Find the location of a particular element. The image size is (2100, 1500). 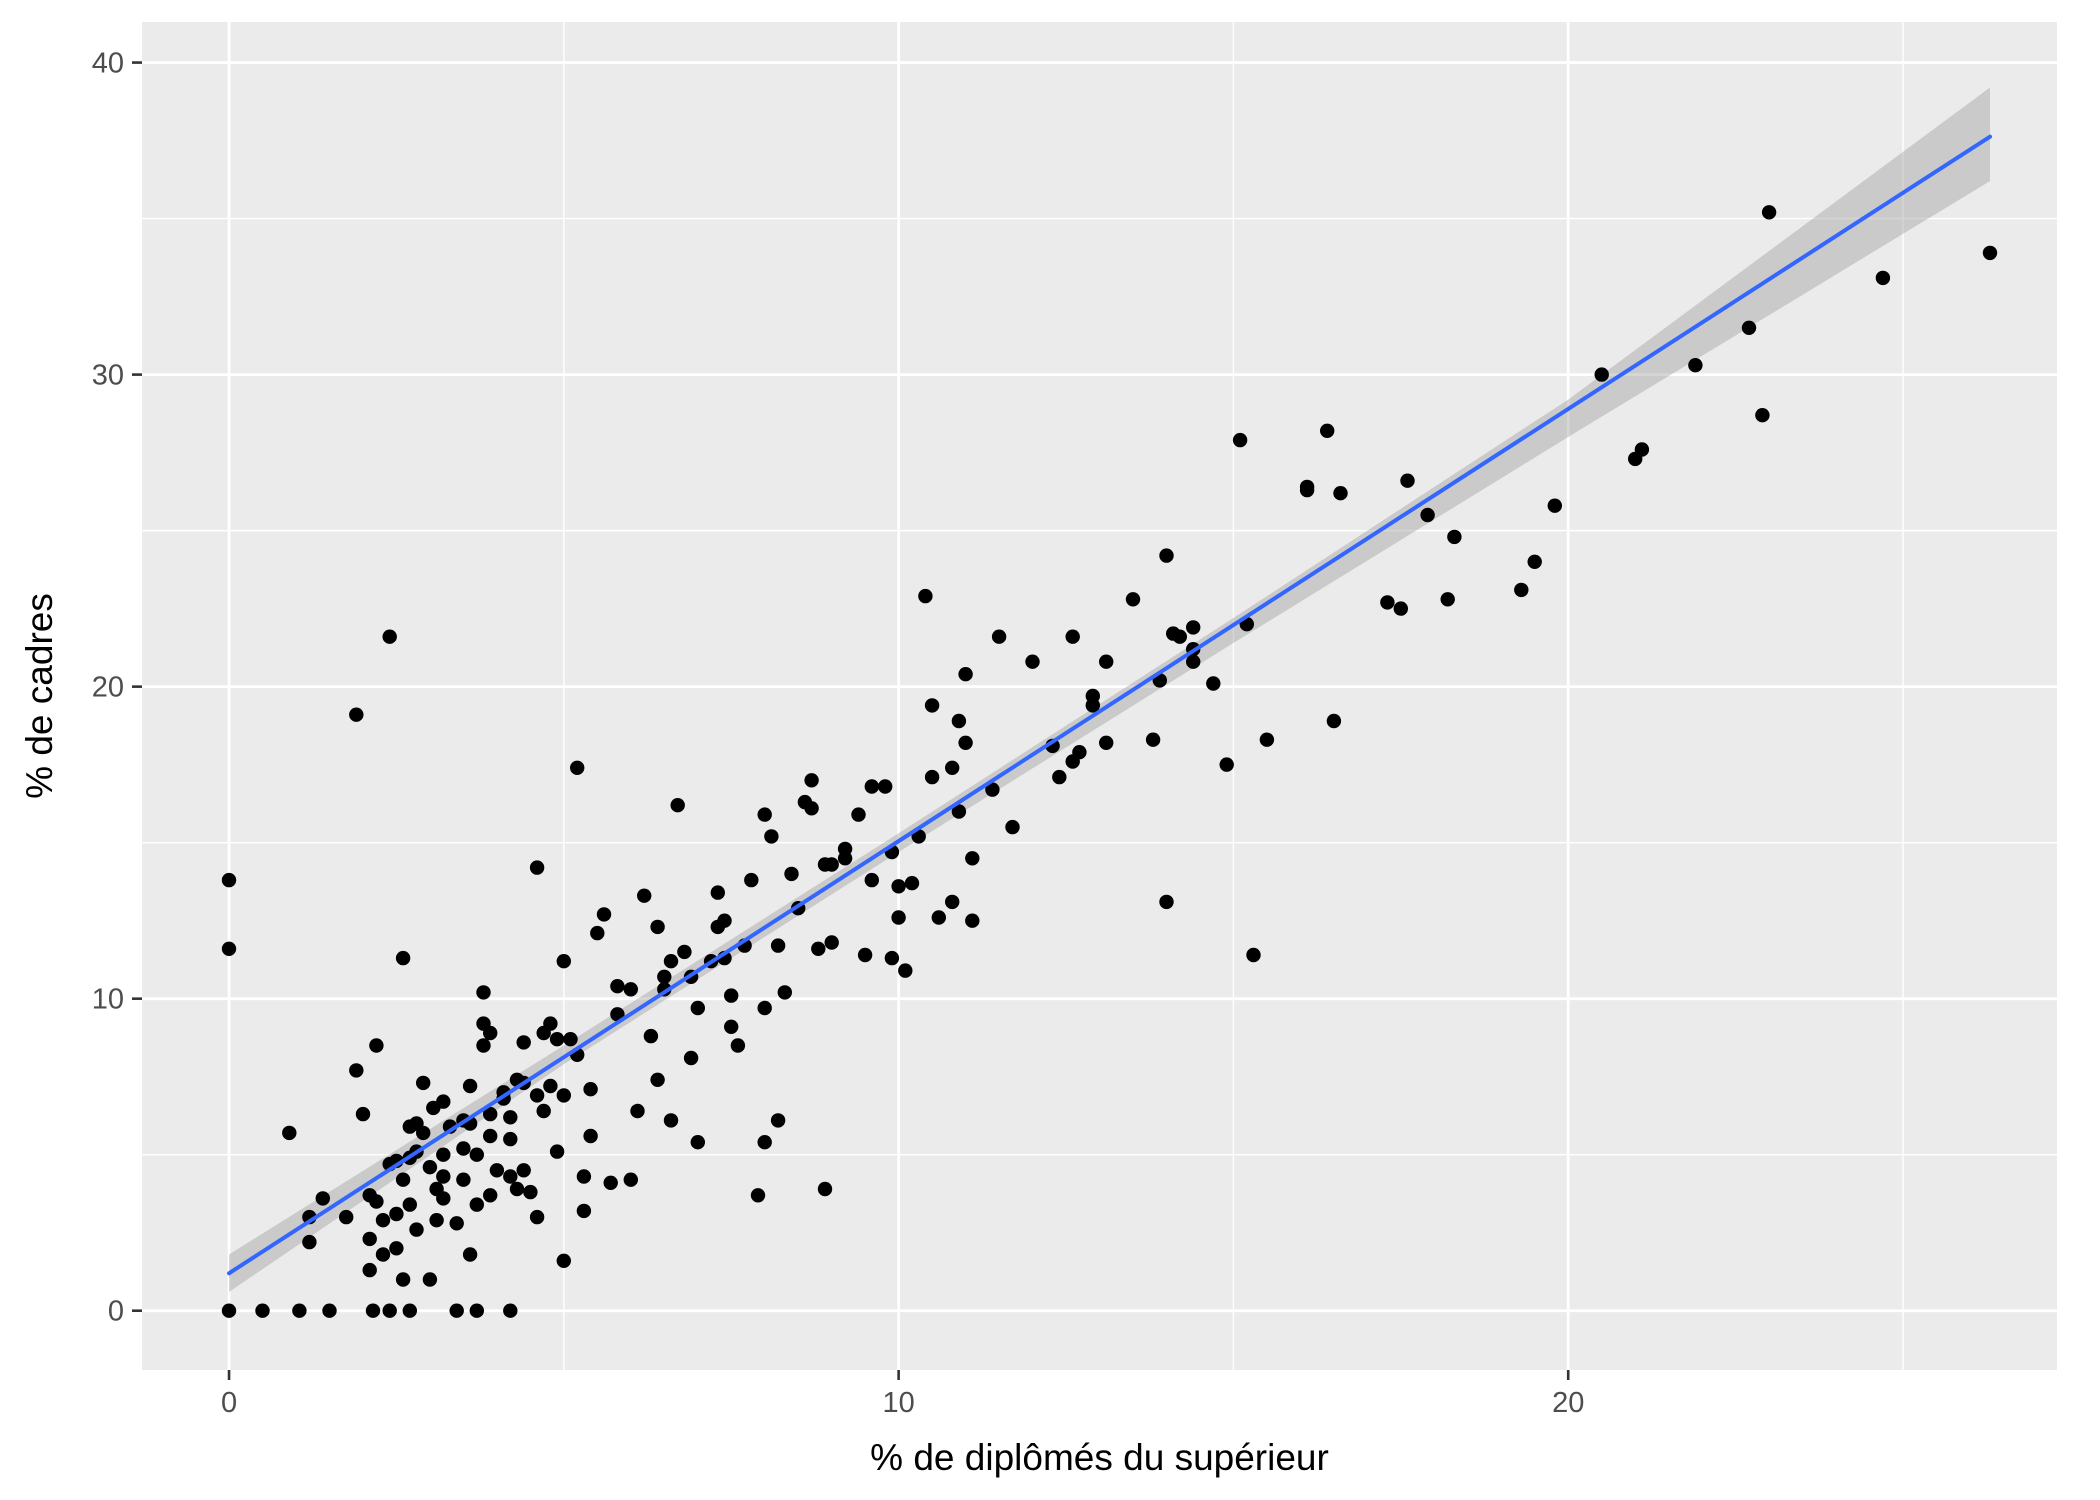

x-tick-label: 10 is located at coordinates (898, 1403).